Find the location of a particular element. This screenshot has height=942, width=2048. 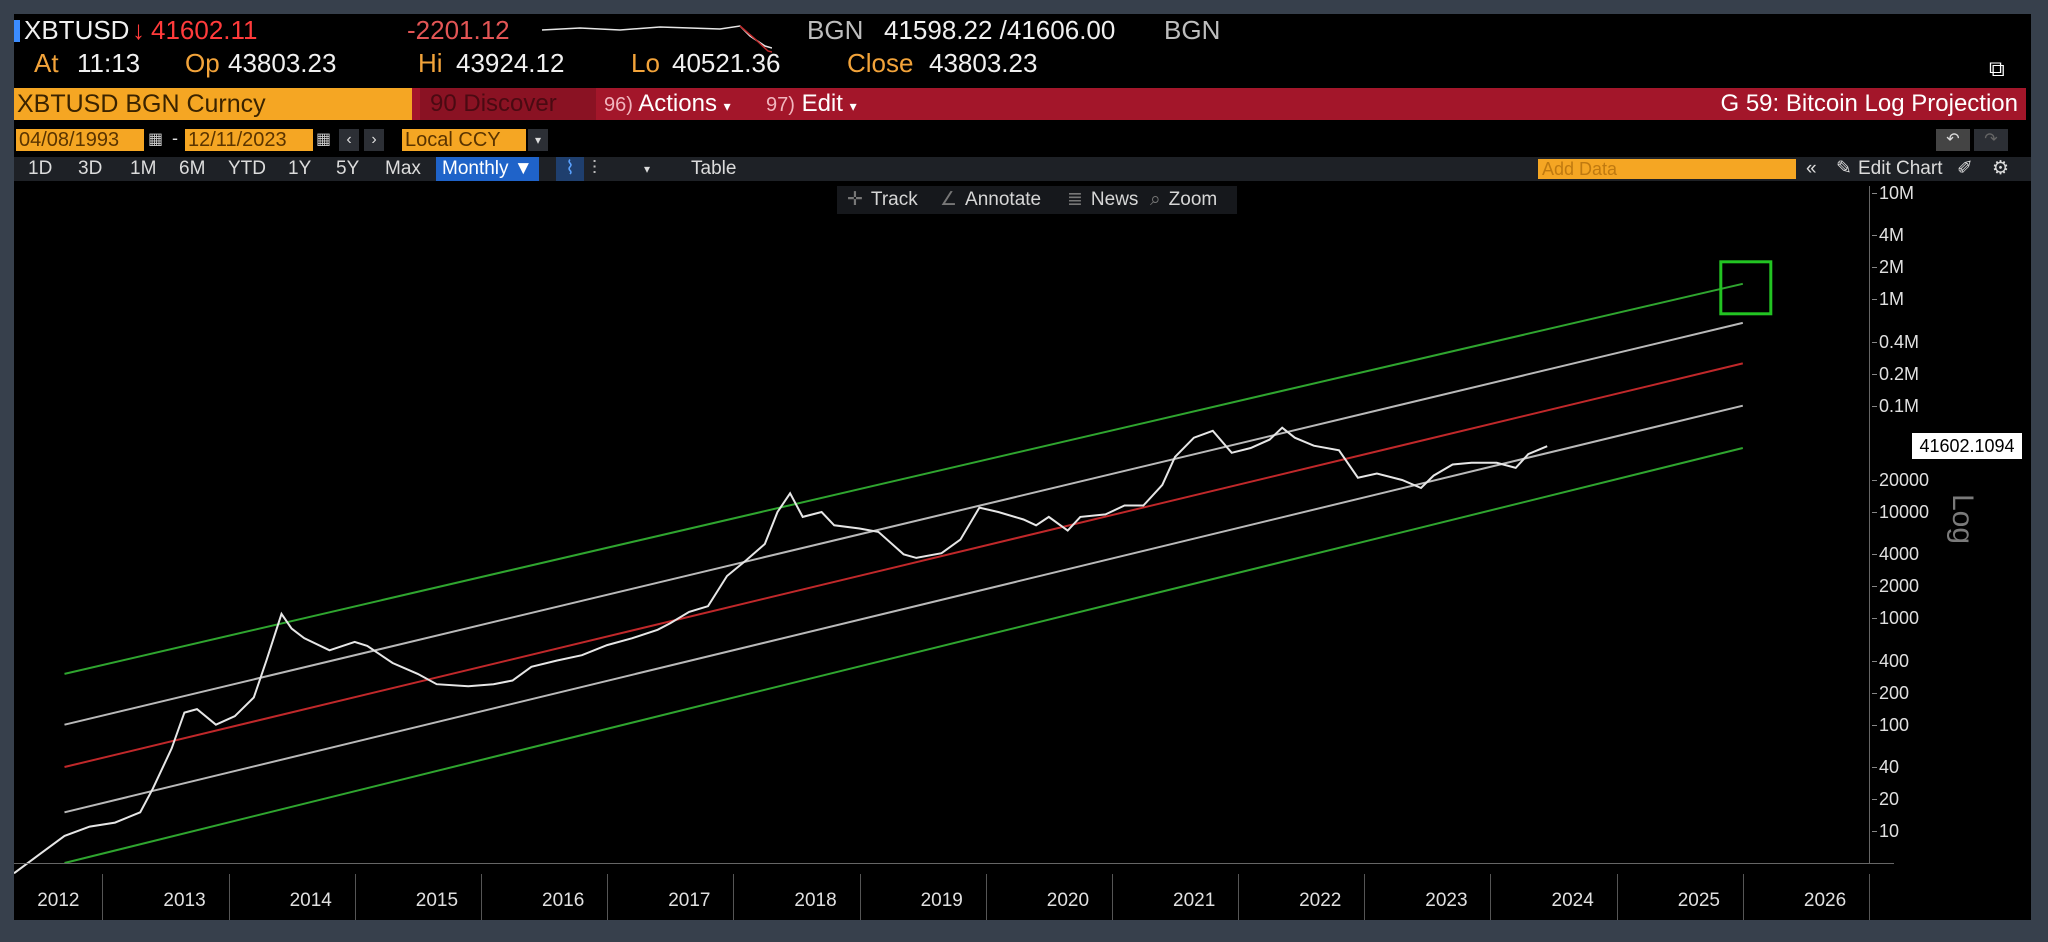

collapse-icon: « is located at coordinates (1811, 168).